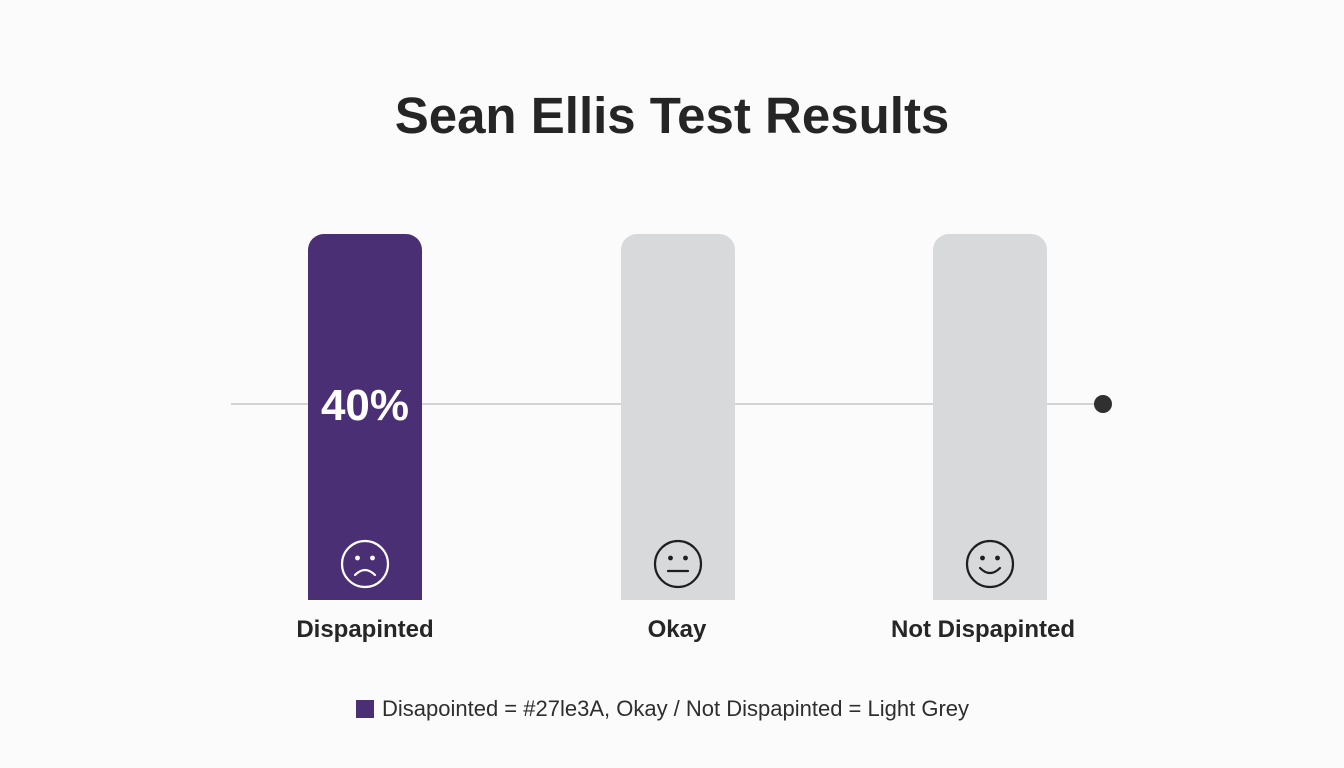 This screenshot has height=768, width=1344. What do you see at coordinates (1103, 404) in the screenshot?
I see `threshold-end-dot` at bounding box center [1103, 404].